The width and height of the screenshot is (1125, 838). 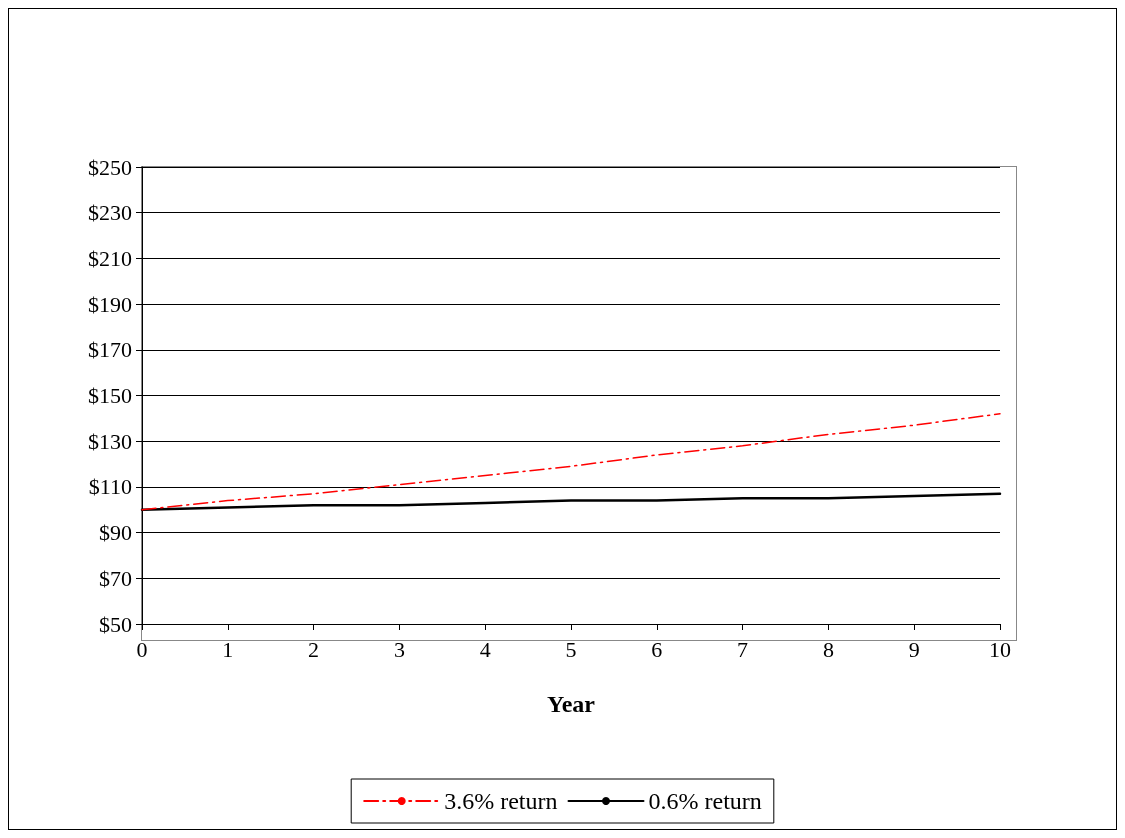 What do you see at coordinates (115, 578) in the screenshot?
I see `y-tick-label: $70` at bounding box center [115, 578].